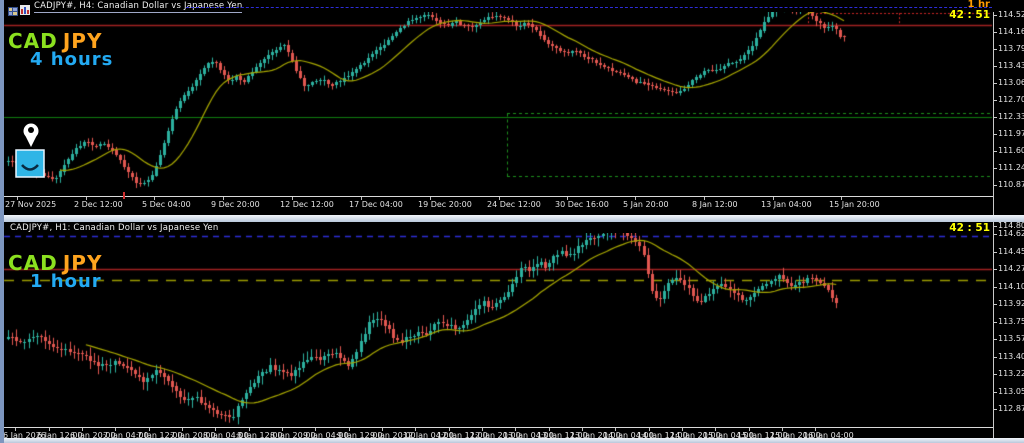 The image size is (1024, 443). I want to click on time-tick-label: 7 Jan 20:00, so click(193, 435).